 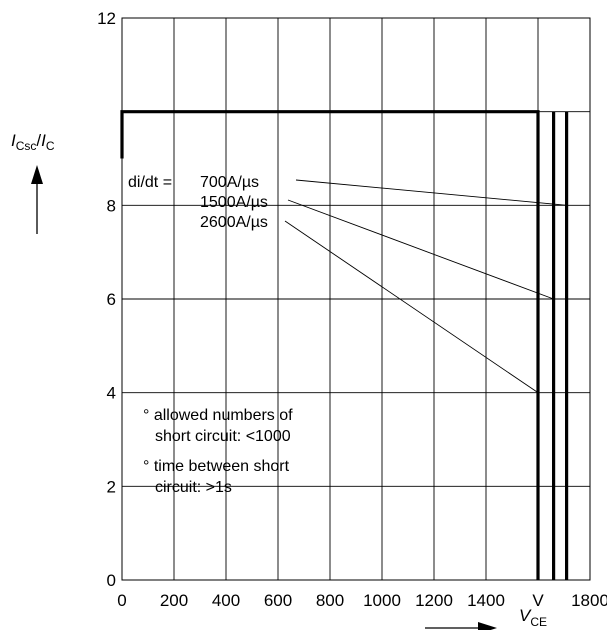 I want to click on x-tick-label: 0, so click(x=121, y=600).